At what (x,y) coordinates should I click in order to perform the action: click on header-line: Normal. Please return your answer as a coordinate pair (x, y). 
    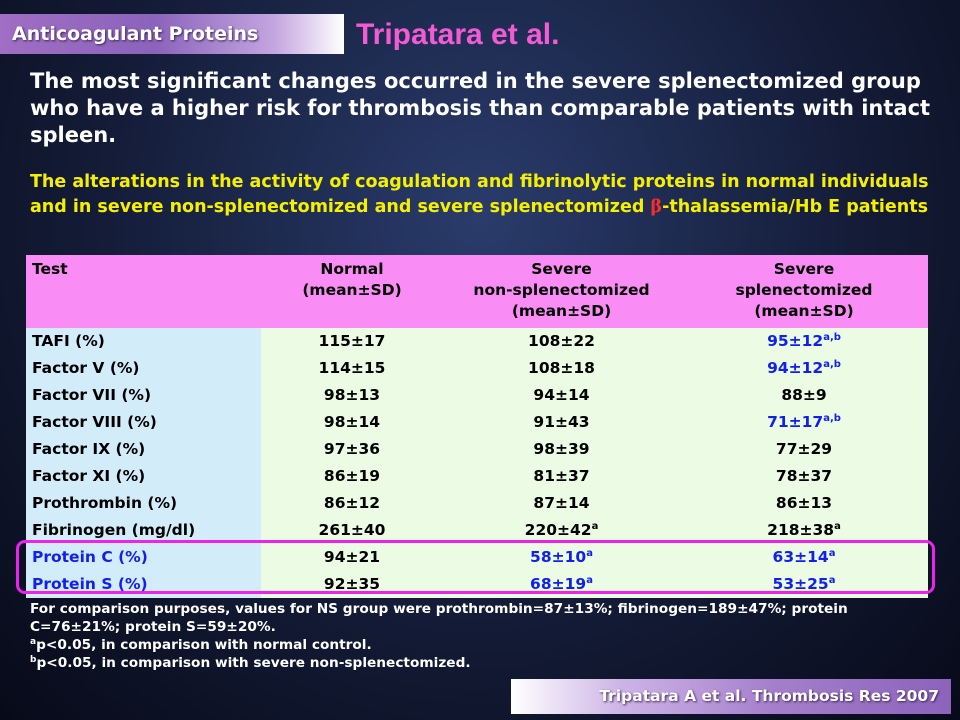
    Looking at the image, I should click on (352, 269).